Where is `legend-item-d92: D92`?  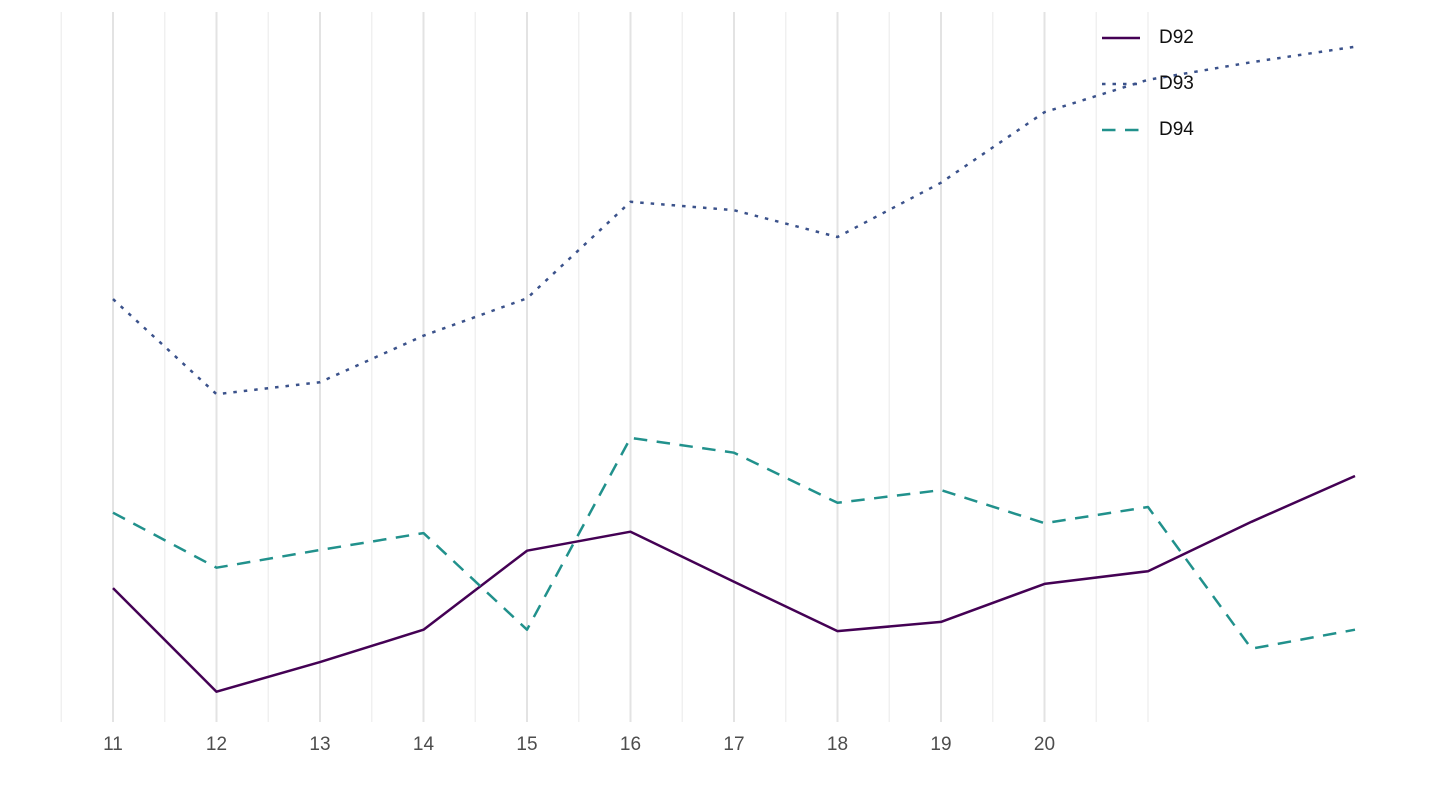 legend-item-d92: D92 is located at coordinates (1148, 38).